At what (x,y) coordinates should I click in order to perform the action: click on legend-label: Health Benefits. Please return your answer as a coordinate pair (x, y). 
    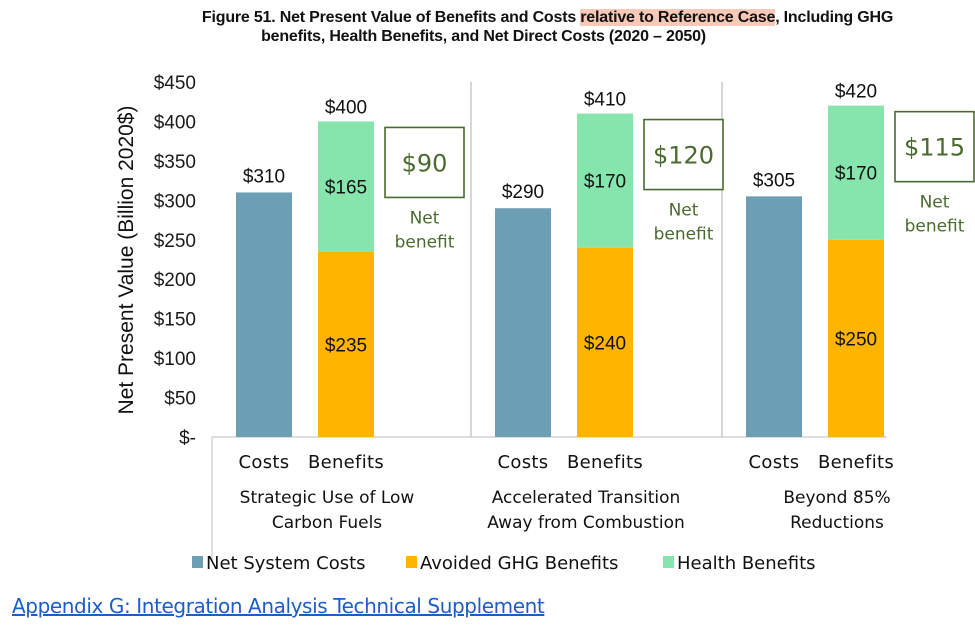
    Looking at the image, I should click on (746, 563).